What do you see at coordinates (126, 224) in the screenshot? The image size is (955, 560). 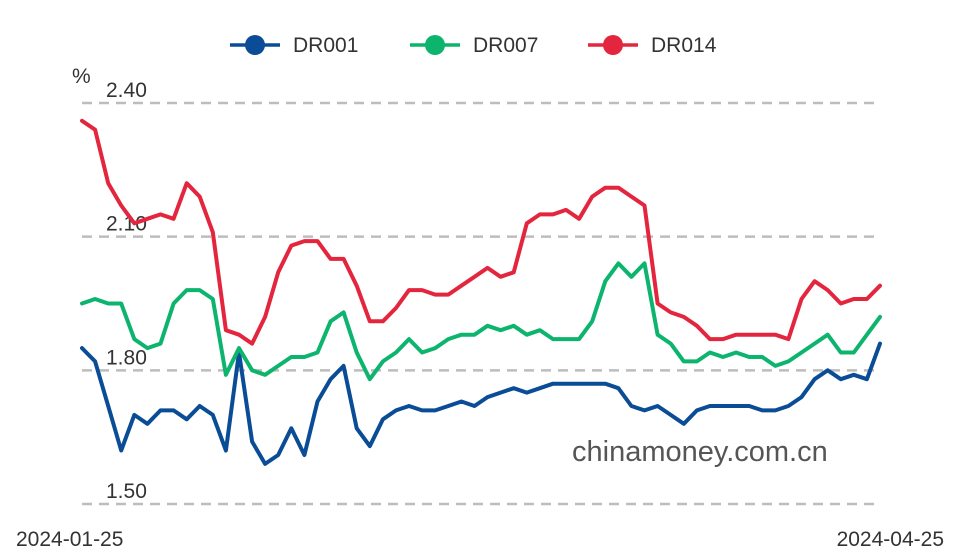 I see `y-tick-label-2.10: 2.10` at bounding box center [126, 224].